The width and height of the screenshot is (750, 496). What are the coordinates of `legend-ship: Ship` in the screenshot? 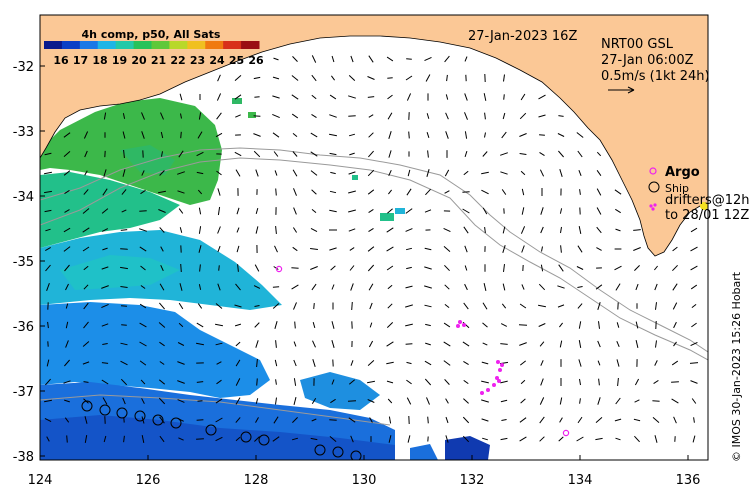 It's located at (677, 188).